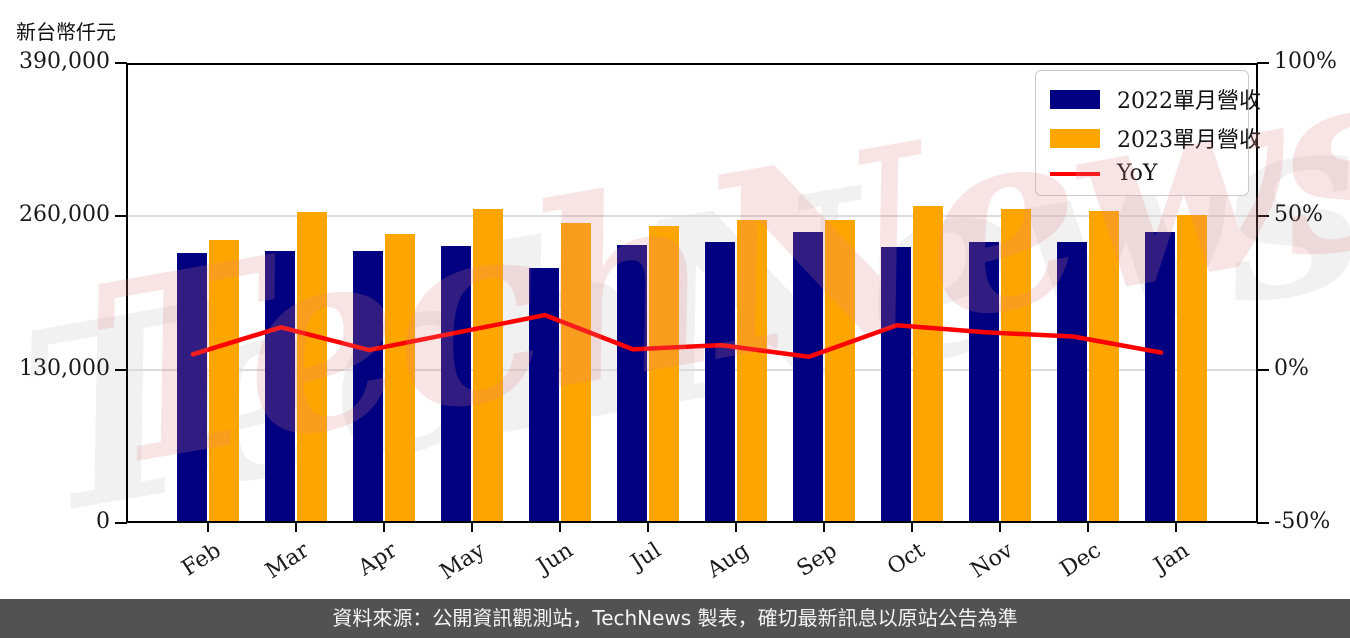 Image resolution: width=1350 pixels, height=638 pixels. I want to click on bar-2022-Dec, so click(1072, 382).